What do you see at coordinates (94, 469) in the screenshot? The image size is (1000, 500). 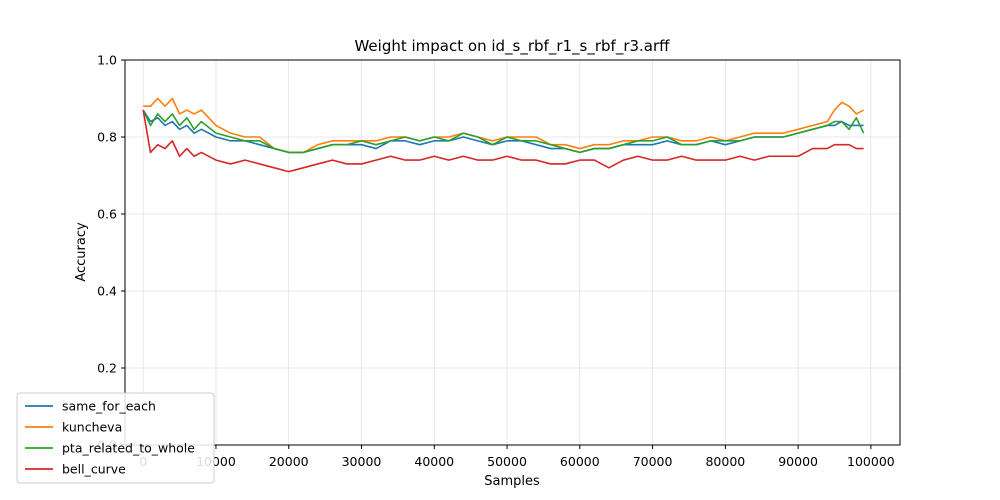 I see `legend-label: bell_curve` at bounding box center [94, 469].